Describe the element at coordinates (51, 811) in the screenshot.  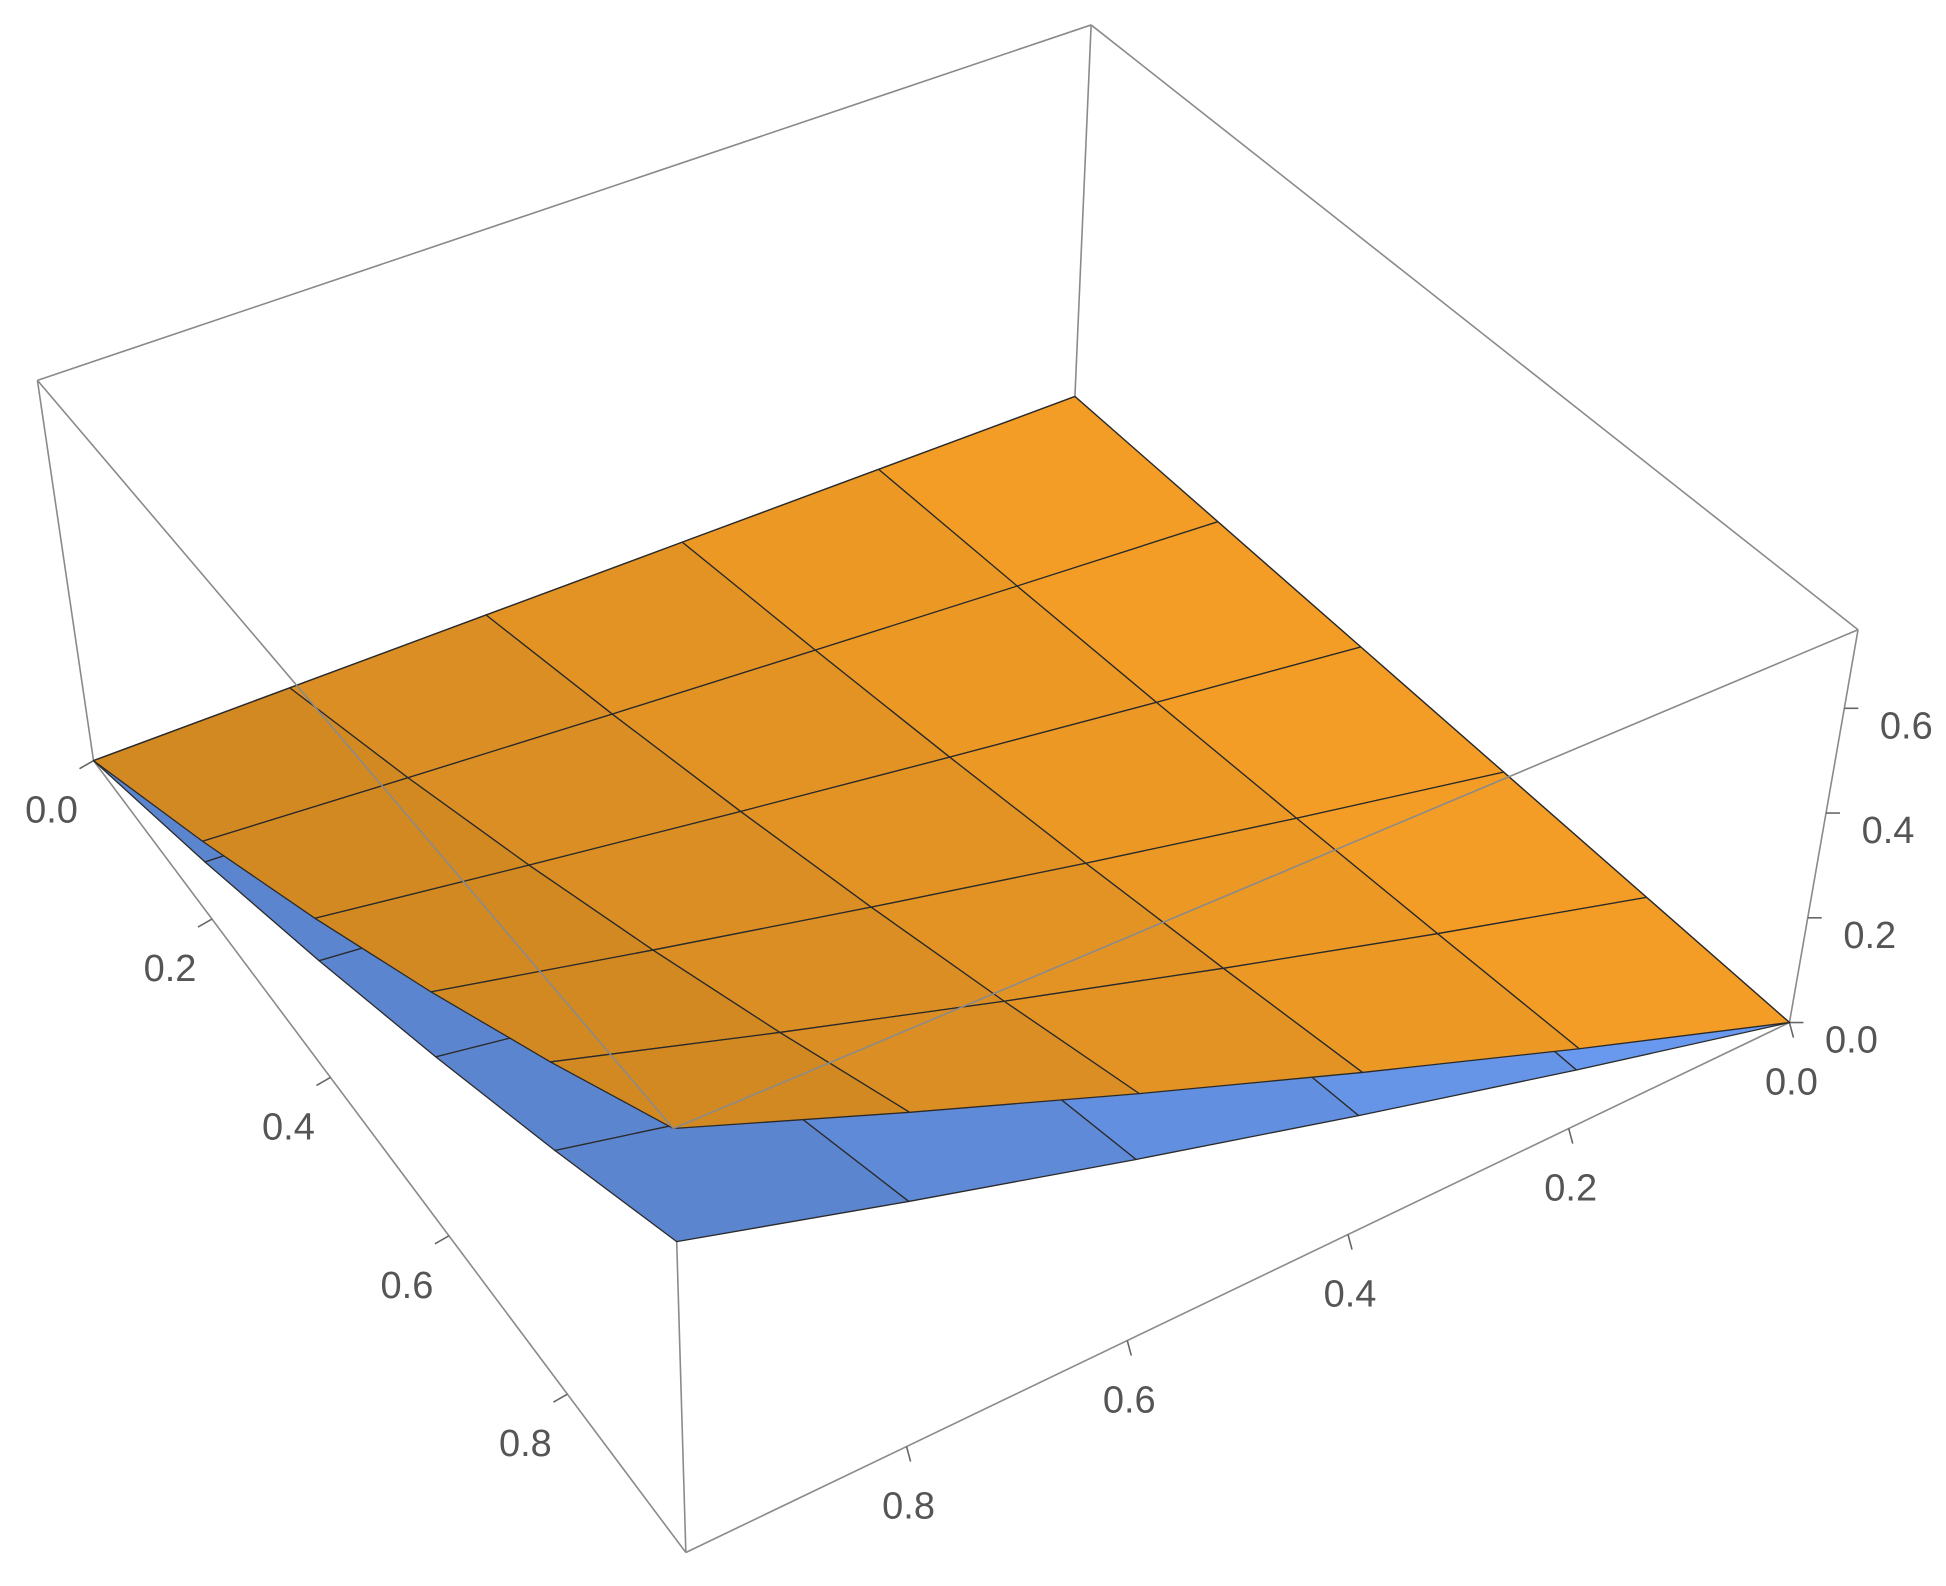
I see `x-tick-label: 0.0` at that location.